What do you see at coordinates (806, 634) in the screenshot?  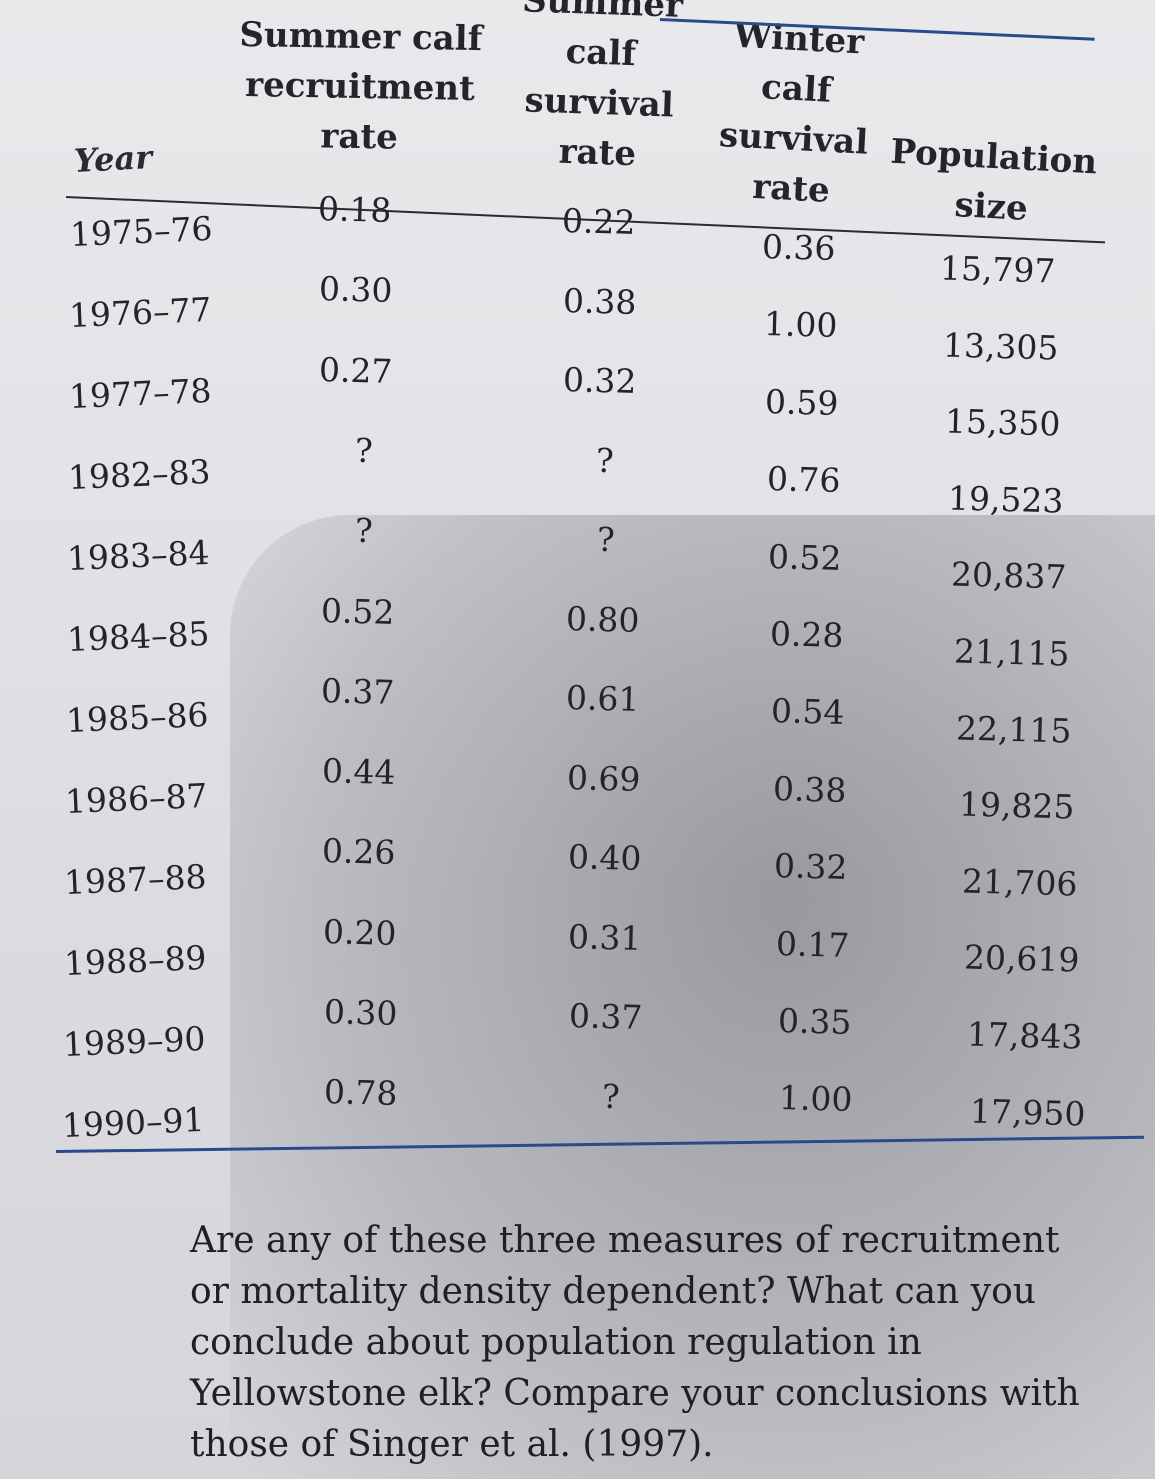 I see `winter-survival-cell: 0.28` at bounding box center [806, 634].